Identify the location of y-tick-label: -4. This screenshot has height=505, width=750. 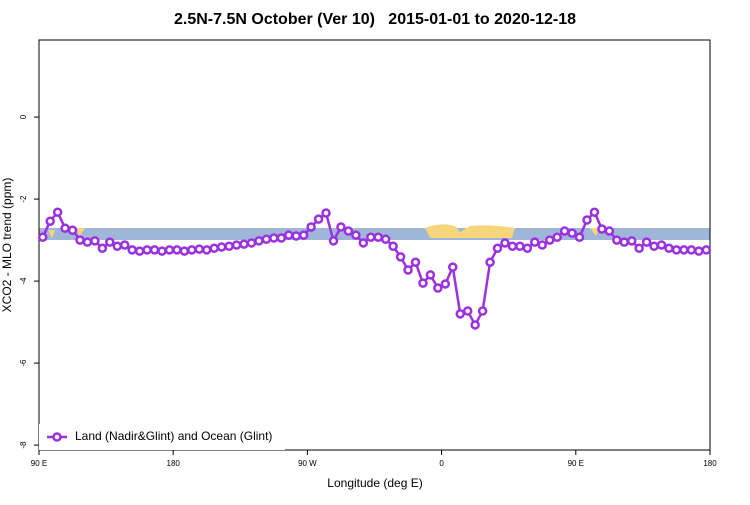
(23, 281).